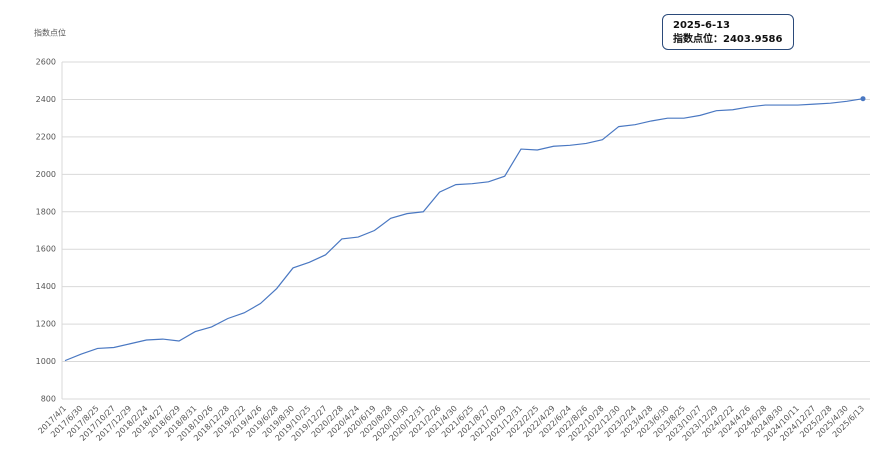 The height and width of the screenshot is (470, 884). What do you see at coordinates (50, 33) in the screenshot?
I see `y-axis-label: 指数点位` at bounding box center [50, 33].